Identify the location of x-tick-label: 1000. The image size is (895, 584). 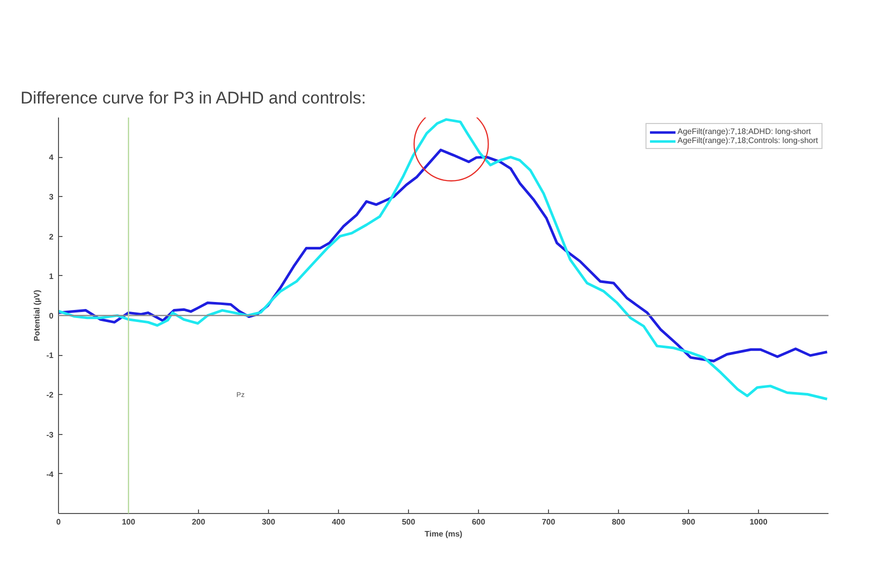
(759, 522).